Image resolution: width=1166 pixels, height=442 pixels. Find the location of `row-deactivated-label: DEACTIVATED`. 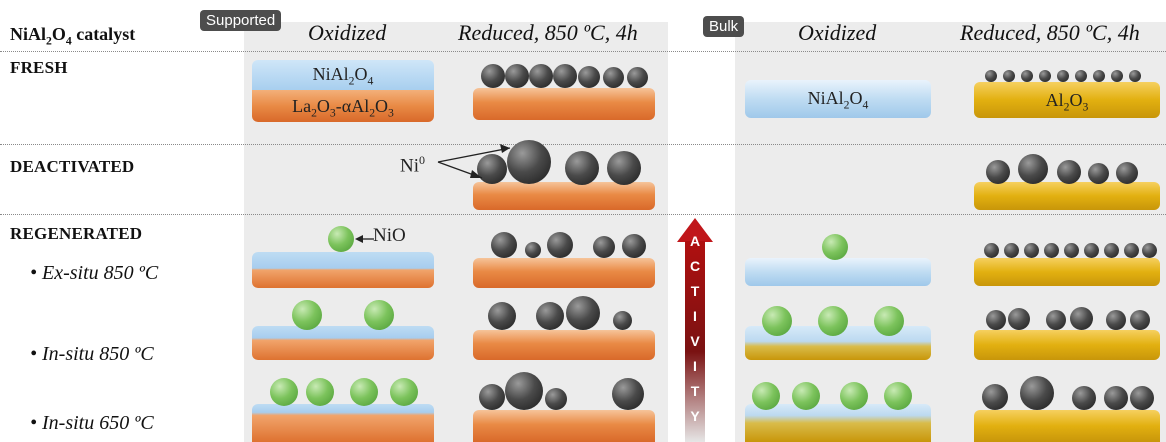

row-deactivated-label: DEACTIVATED is located at coordinates (72, 166).